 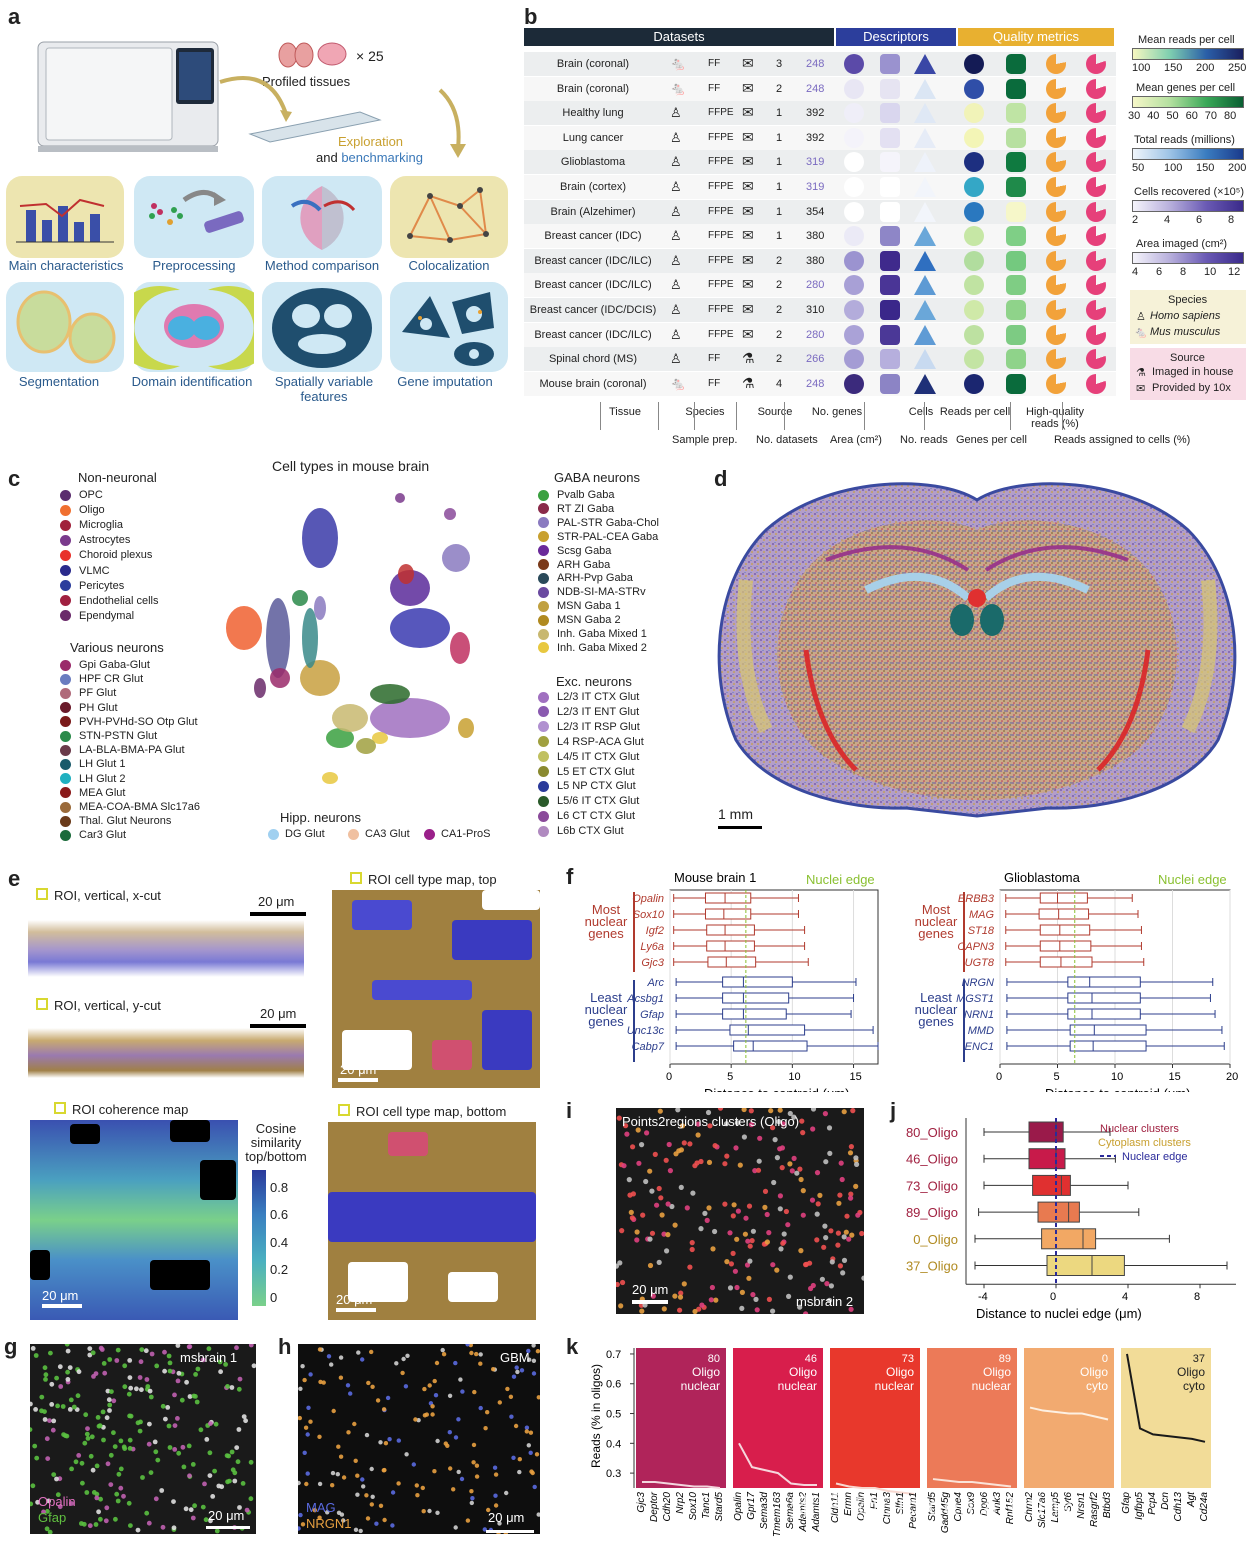 What do you see at coordinates (896, 37) in the screenshot?
I see `header-descriptors: Descriptors` at bounding box center [896, 37].